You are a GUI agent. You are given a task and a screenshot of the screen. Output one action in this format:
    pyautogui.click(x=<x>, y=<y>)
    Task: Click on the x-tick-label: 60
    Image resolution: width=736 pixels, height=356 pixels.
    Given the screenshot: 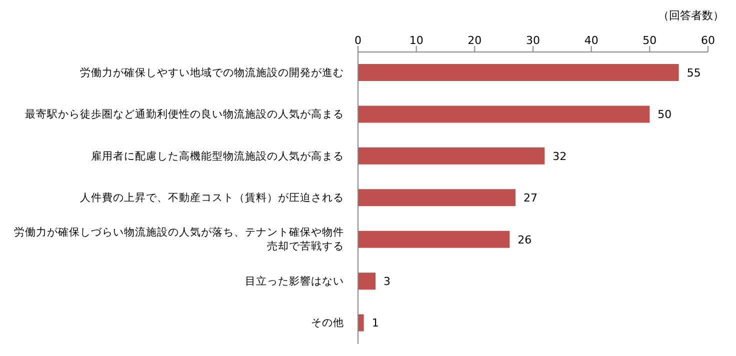 What is the action you would take?
    pyautogui.click(x=708, y=40)
    